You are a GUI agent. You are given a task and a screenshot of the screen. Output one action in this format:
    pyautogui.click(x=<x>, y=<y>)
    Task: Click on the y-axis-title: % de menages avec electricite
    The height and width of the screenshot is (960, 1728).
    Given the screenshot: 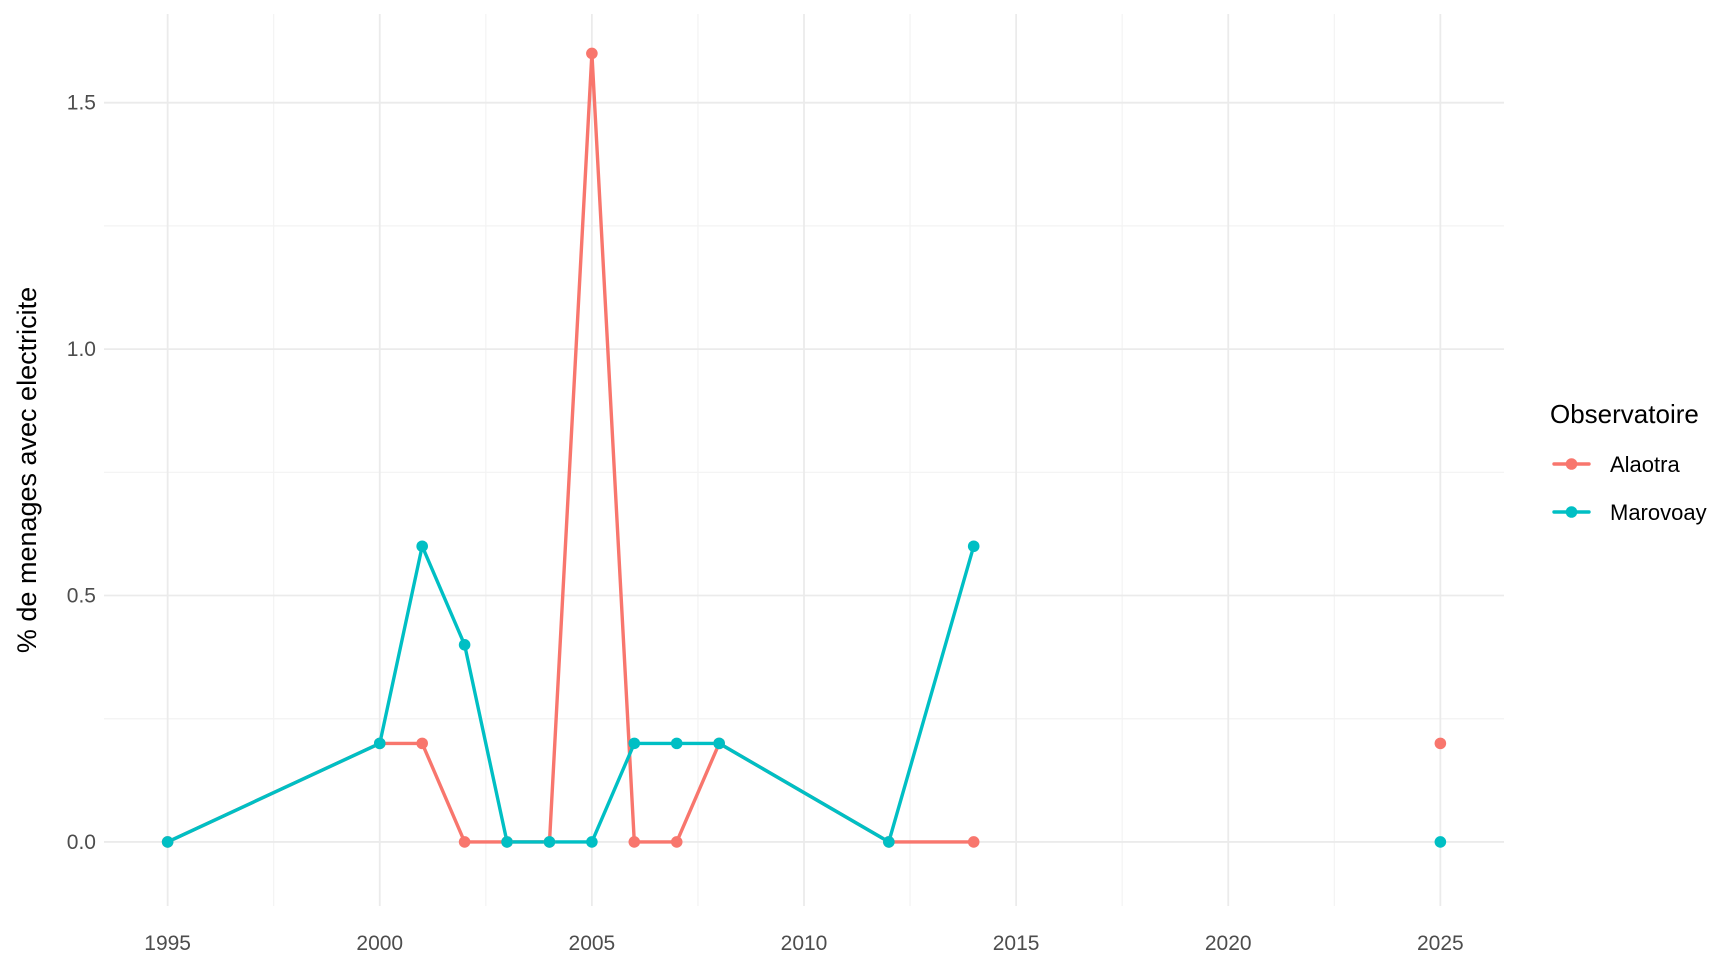 What is the action you would take?
    pyautogui.click(x=27, y=470)
    